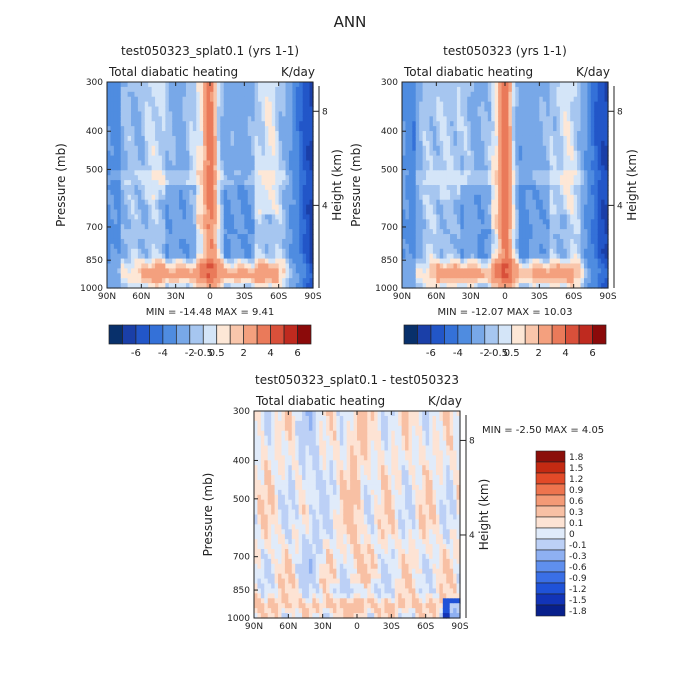  What do you see at coordinates (278, 297) in the screenshot?
I see `x-tick-label: 60S` at bounding box center [278, 297].